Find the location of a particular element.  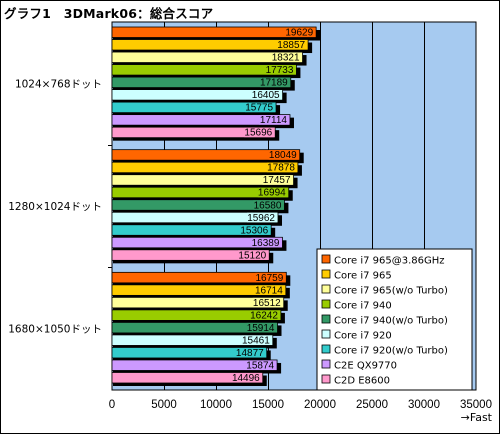

data-label: 18857 is located at coordinates (291, 45).